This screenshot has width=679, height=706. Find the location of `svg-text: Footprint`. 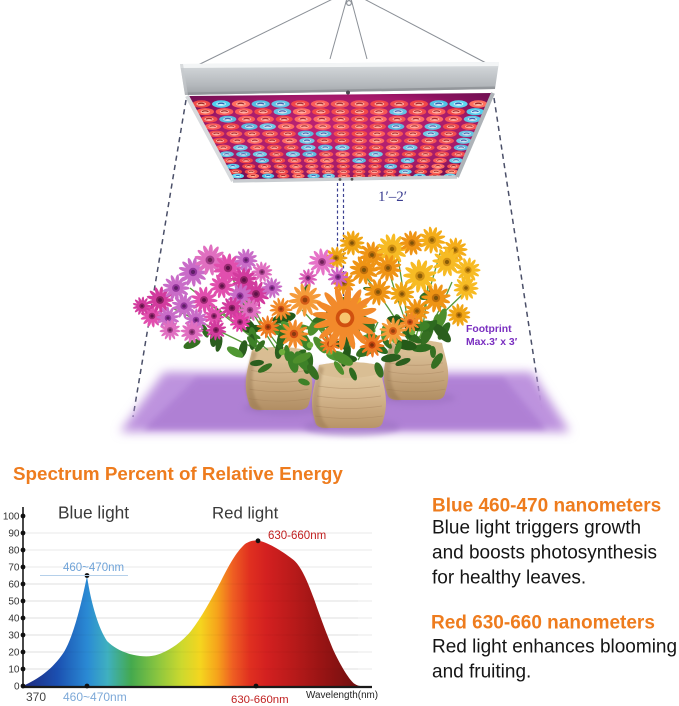

svg-text: Footprint is located at coordinates (489, 329).